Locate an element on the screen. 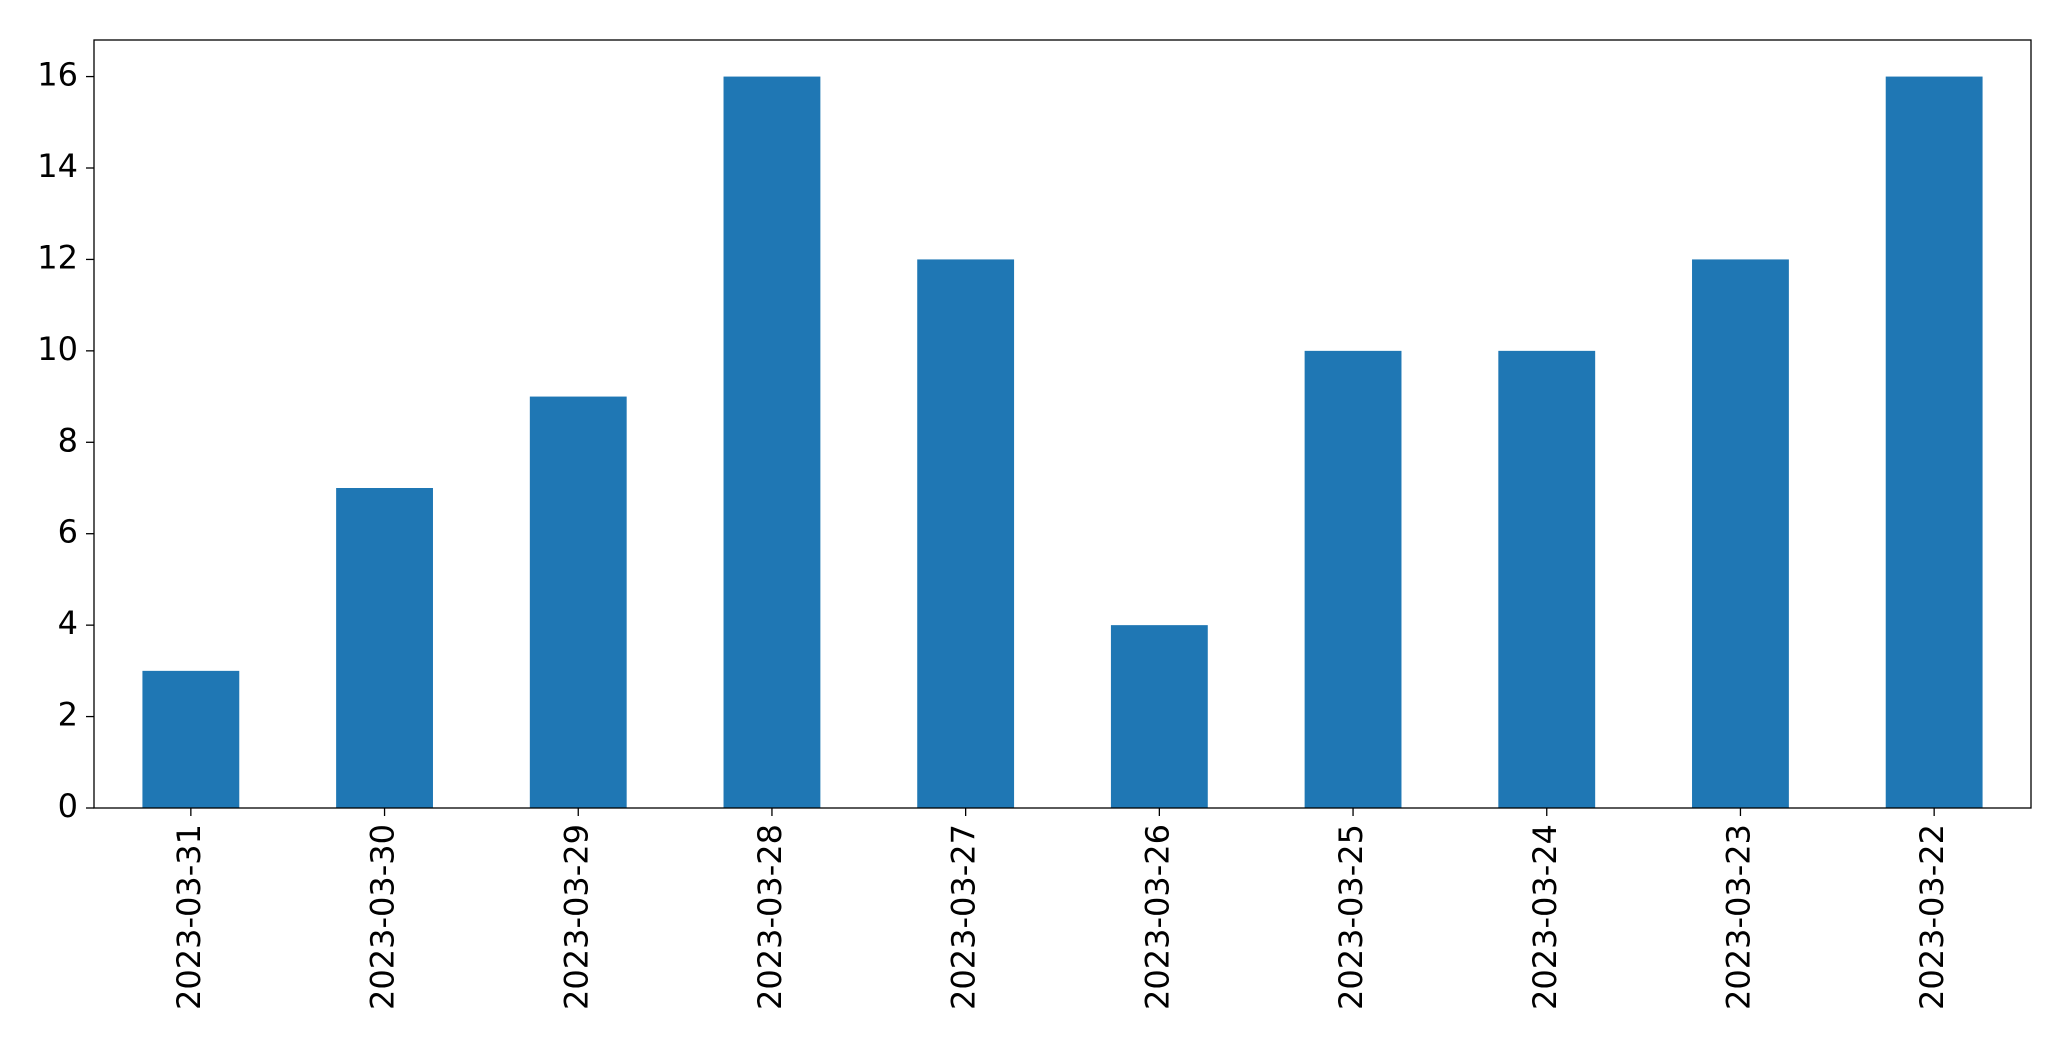 The image size is (2071, 1061). x-tick-label: 2023-03-30 is located at coordinates (383, 917).